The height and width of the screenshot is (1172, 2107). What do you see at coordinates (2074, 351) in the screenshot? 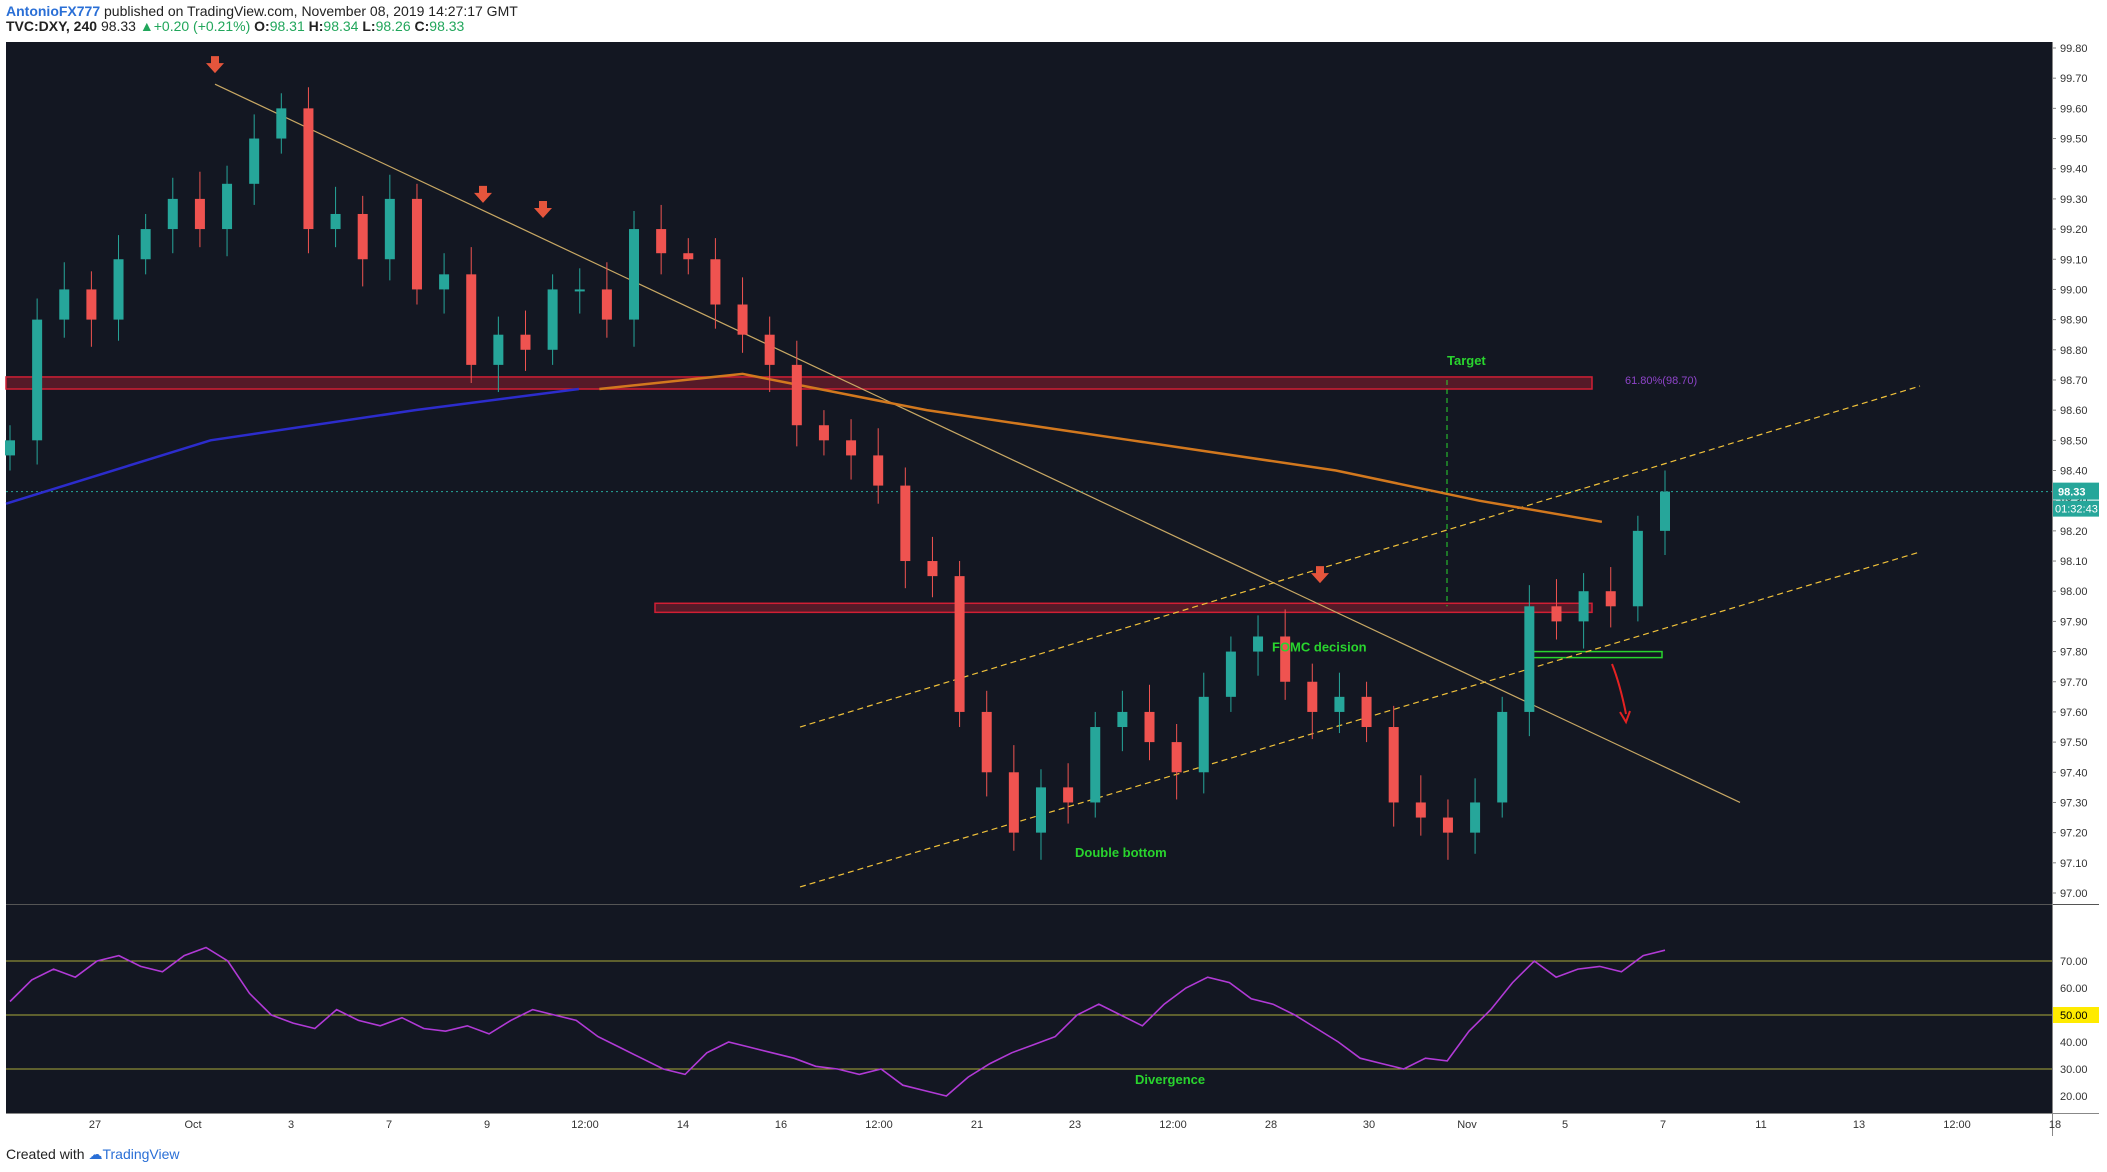
I see `price-tick-label: 98.80` at bounding box center [2074, 351].